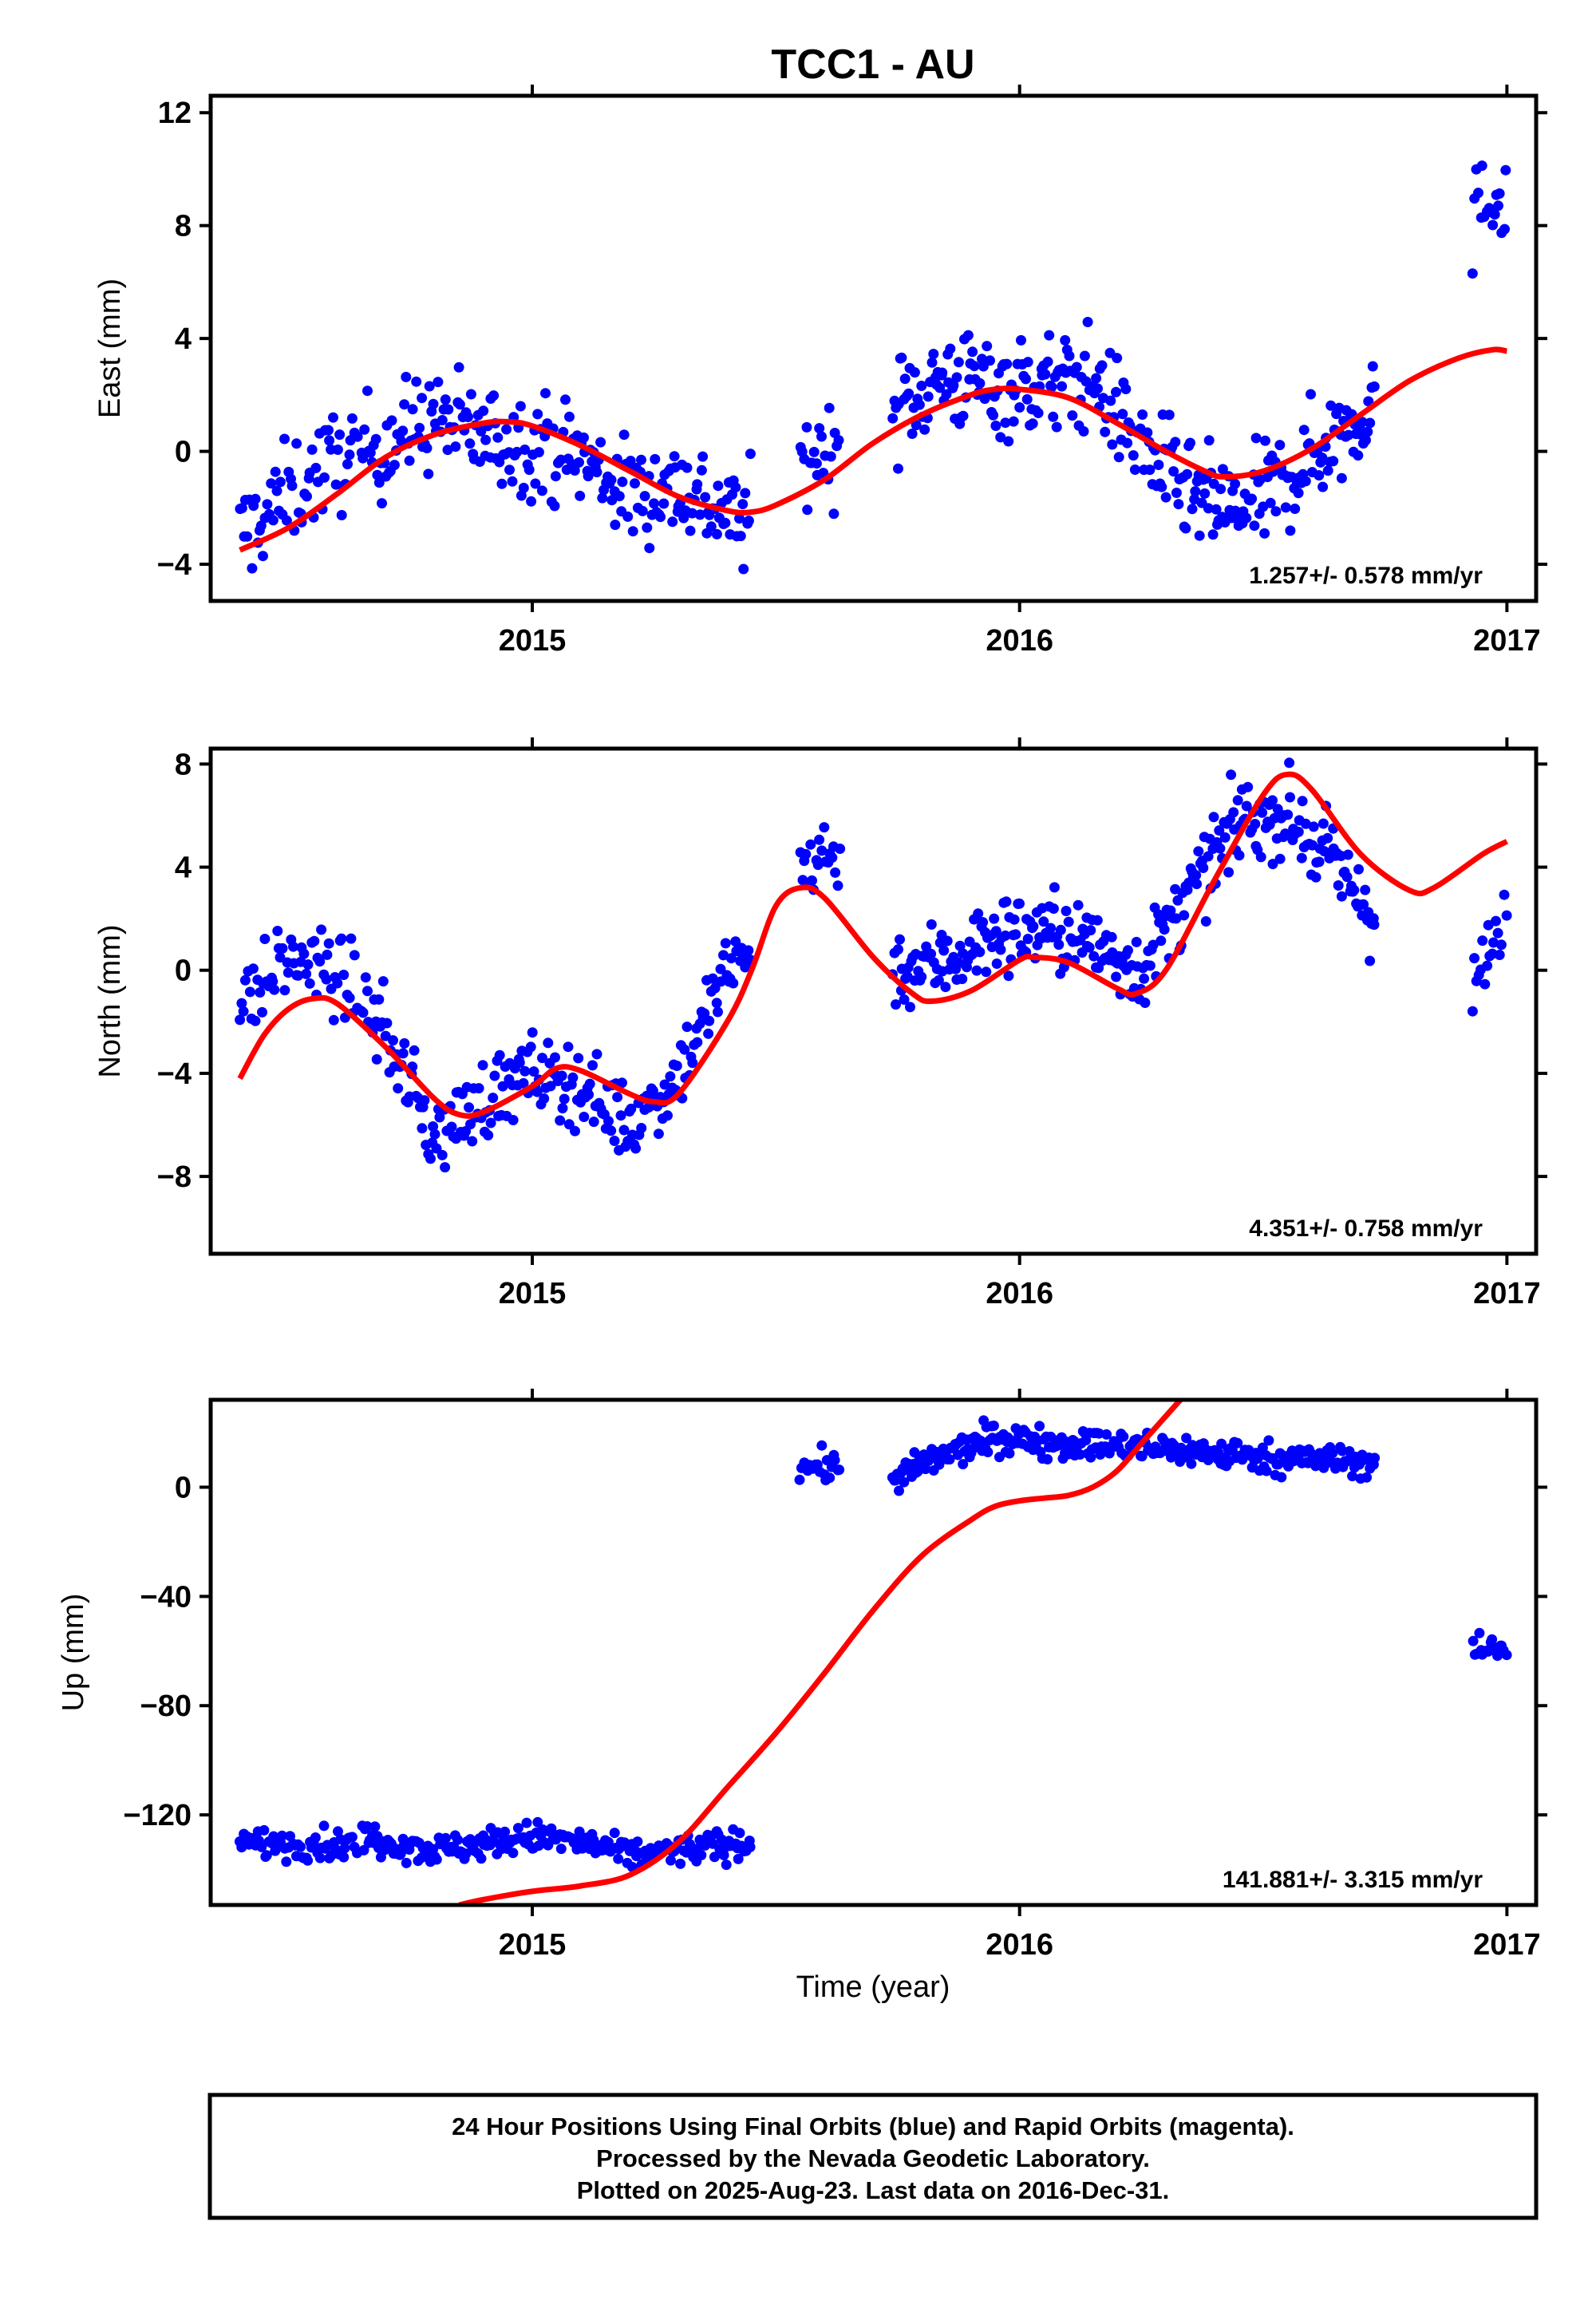 The height and width of the screenshot is (2316, 1596). Describe the element at coordinates (183, 1487) in the screenshot. I see `y-tick-label: 0` at that location.